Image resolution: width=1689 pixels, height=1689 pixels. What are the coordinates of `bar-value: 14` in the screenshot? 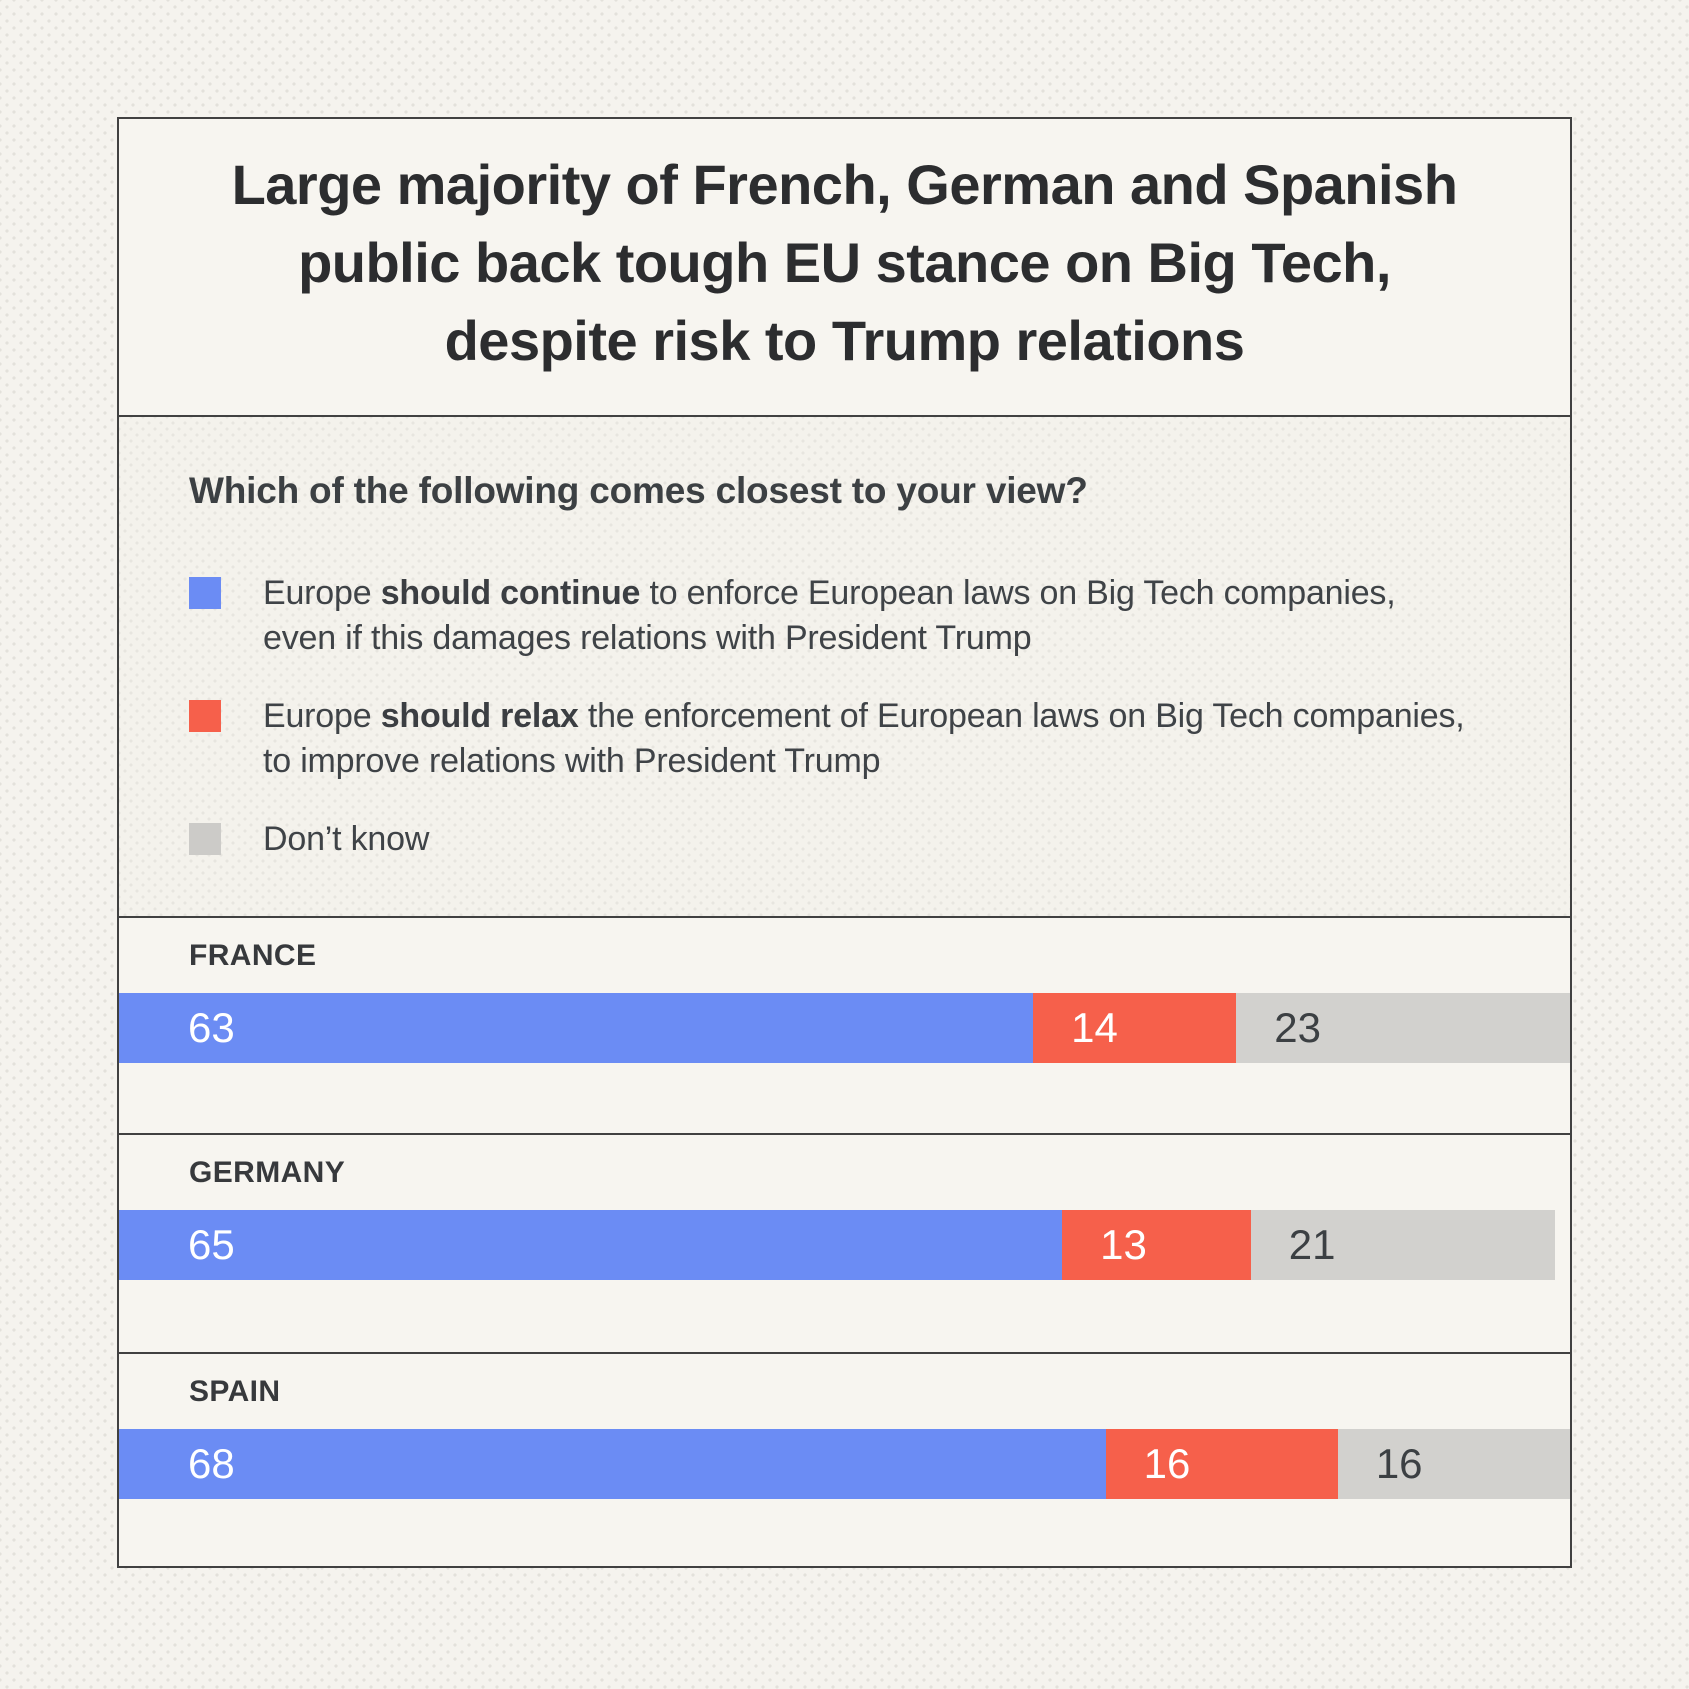 It's located at (1094, 1027).